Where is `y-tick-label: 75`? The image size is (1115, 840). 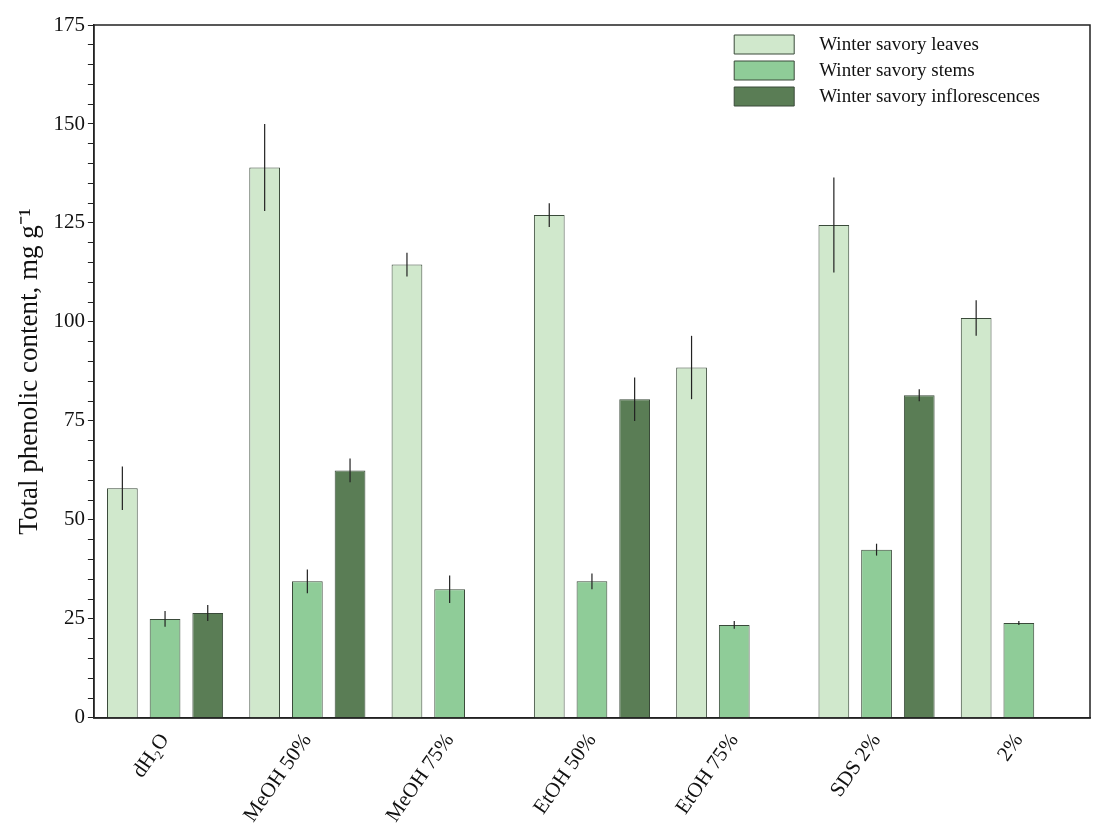 y-tick-label: 75 is located at coordinates (74, 419).